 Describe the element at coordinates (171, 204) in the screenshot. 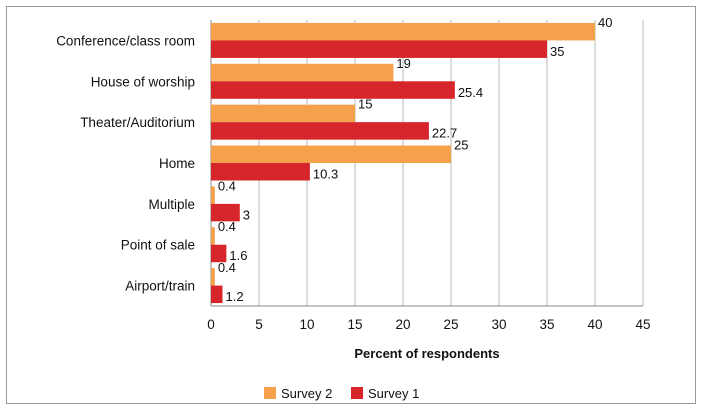

I see `category-label: Multiple` at that location.